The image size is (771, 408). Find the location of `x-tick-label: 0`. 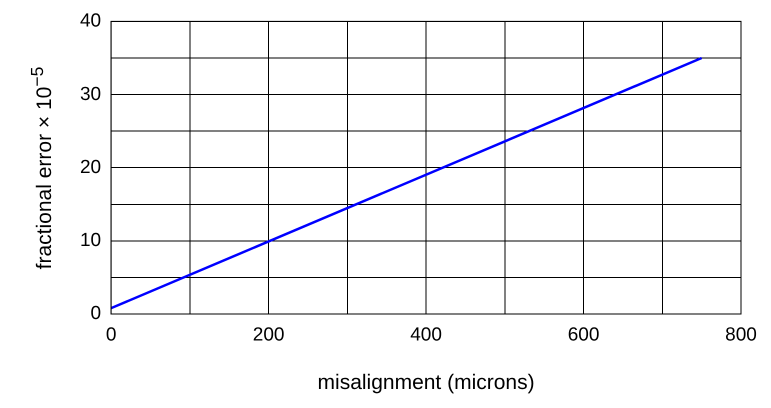

x-tick-label: 0 is located at coordinates (111, 335).